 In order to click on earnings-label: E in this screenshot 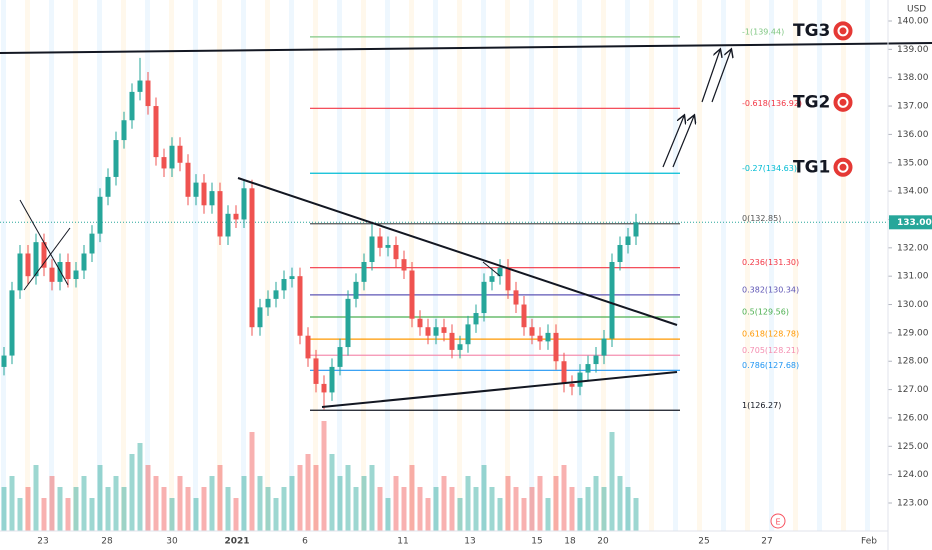, I will do `click(777, 522)`.